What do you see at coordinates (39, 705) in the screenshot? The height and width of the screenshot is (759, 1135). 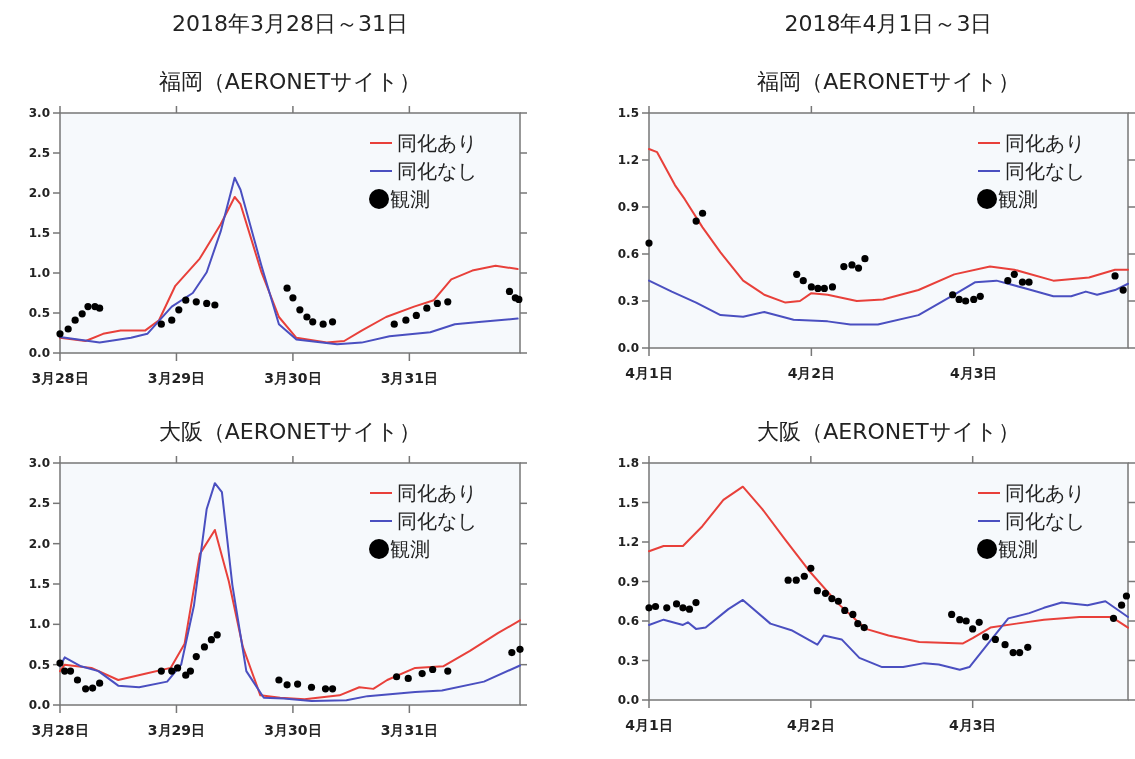 I see `y-tick-label: 0.0` at bounding box center [39, 705].